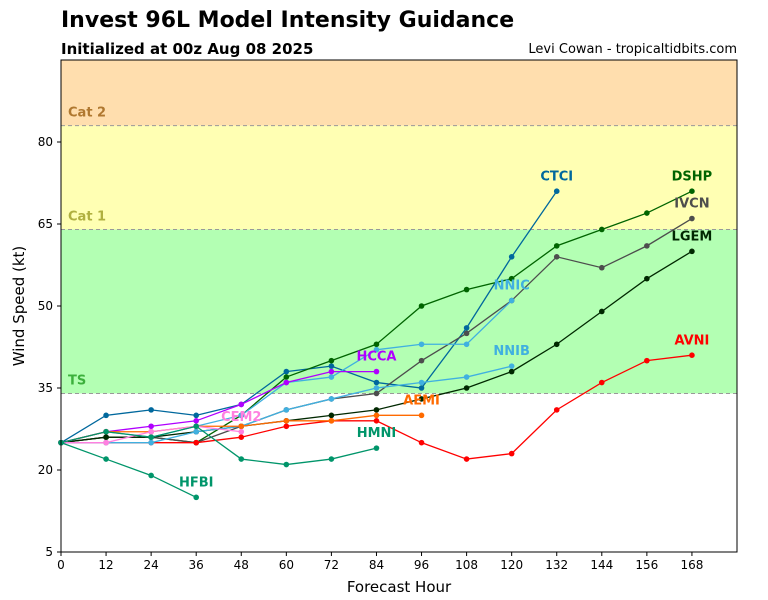 The height and width of the screenshot is (600, 768). What do you see at coordinates (77, 380) in the screenshot?
I see `band-label: TS` at bounding box center [77, 380].